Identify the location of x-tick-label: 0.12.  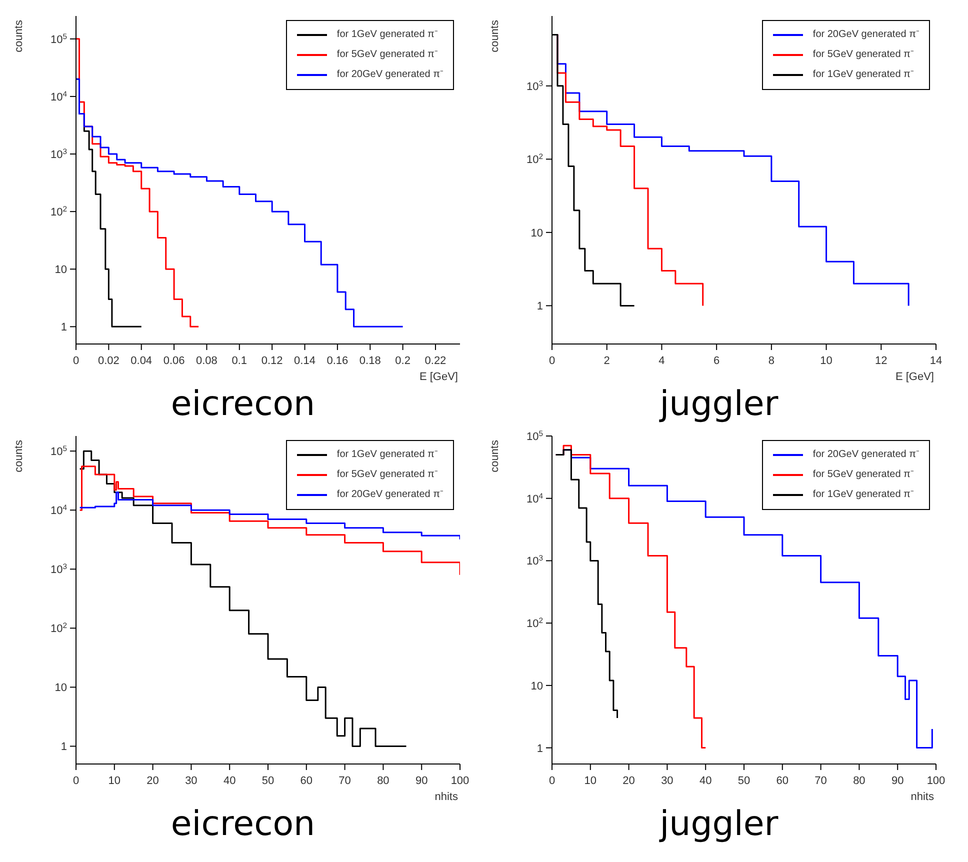
(272, 361).